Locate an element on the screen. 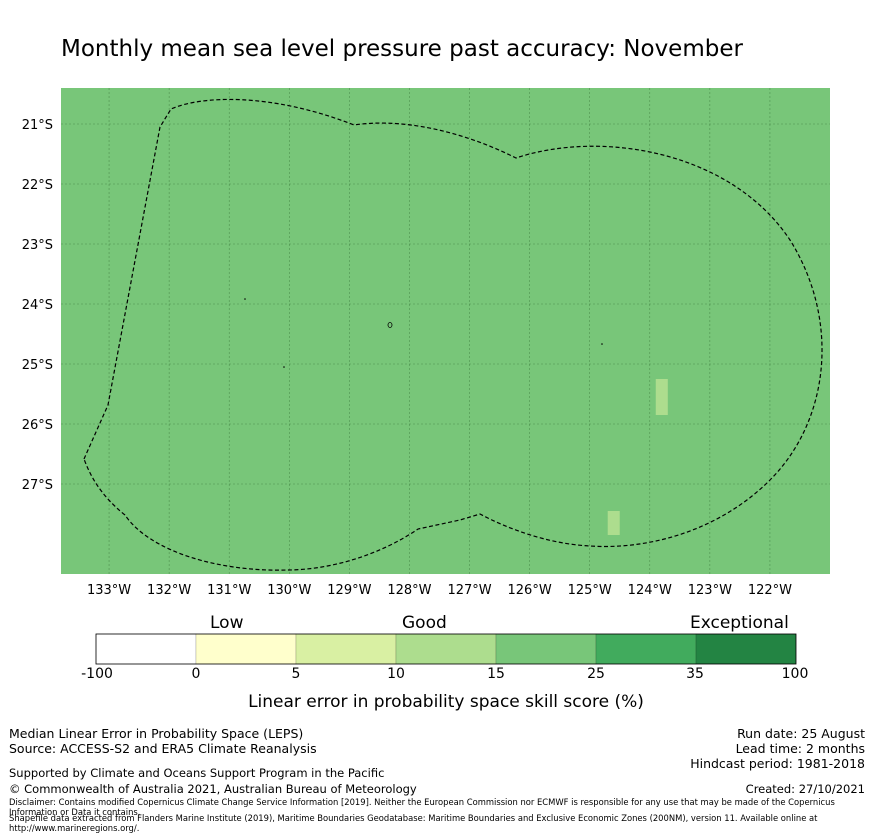 The image size is (873, 839). longitude-tick-label: 133°W is located at coordinates (109, 590).